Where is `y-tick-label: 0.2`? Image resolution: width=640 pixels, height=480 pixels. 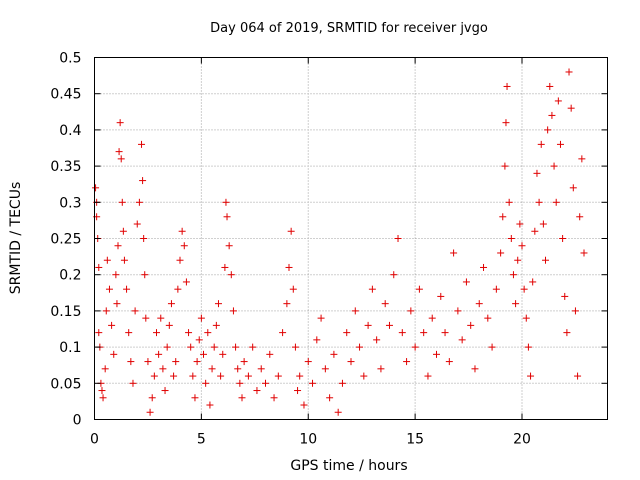
y-tick-label: 0.2 is located at coordinates (70, 276).